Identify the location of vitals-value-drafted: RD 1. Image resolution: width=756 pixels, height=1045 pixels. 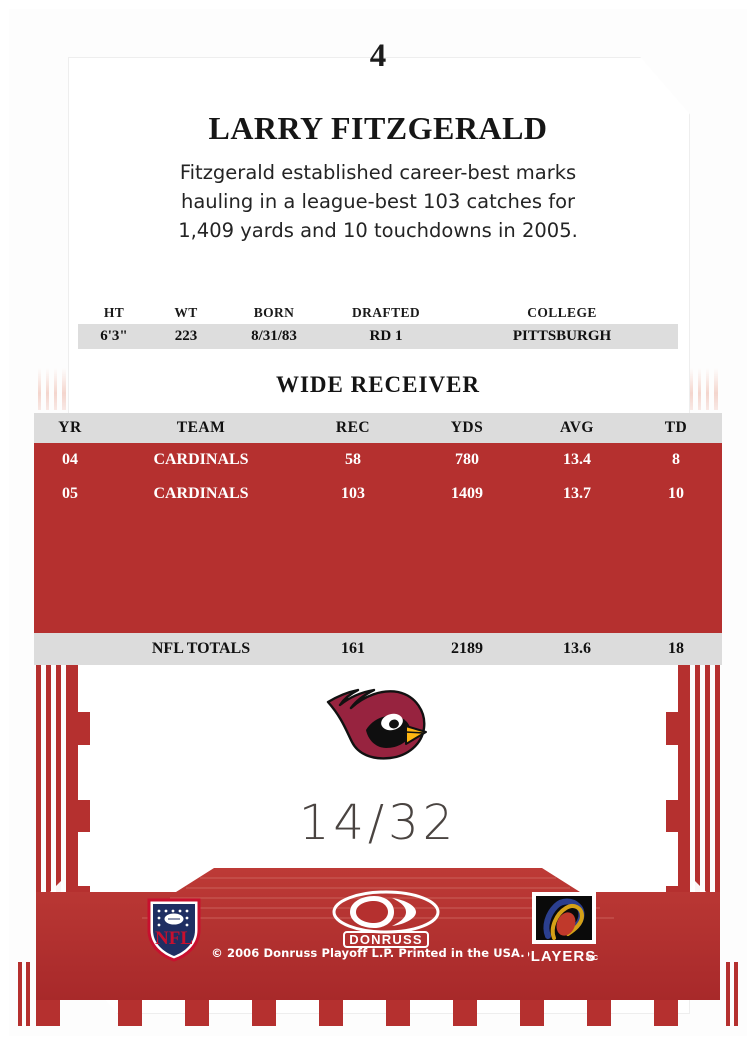
(386, 336).